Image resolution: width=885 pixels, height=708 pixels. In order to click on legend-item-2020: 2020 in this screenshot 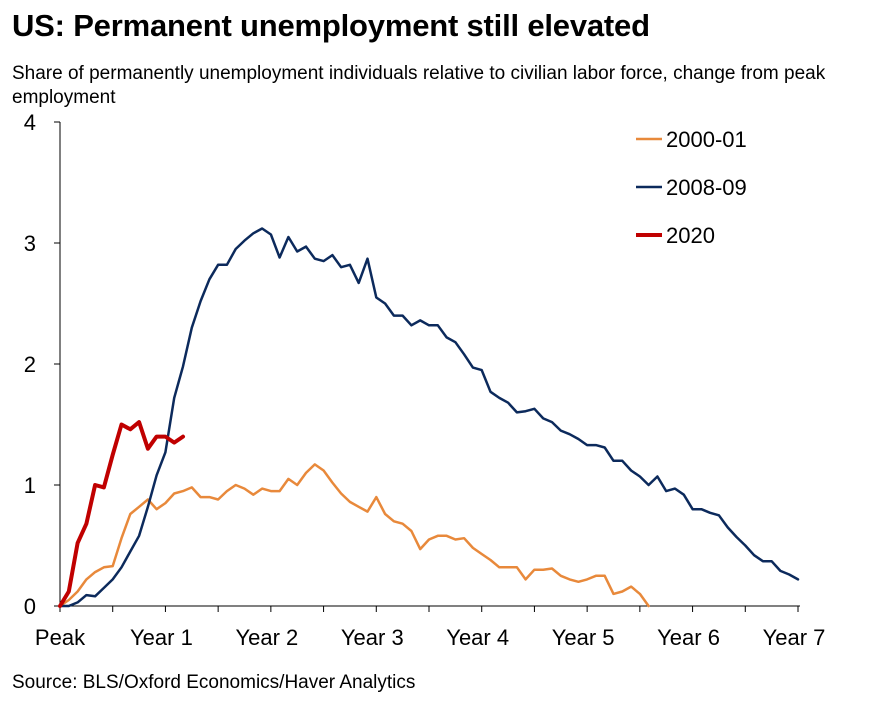, I will do `click(675, 235)`.